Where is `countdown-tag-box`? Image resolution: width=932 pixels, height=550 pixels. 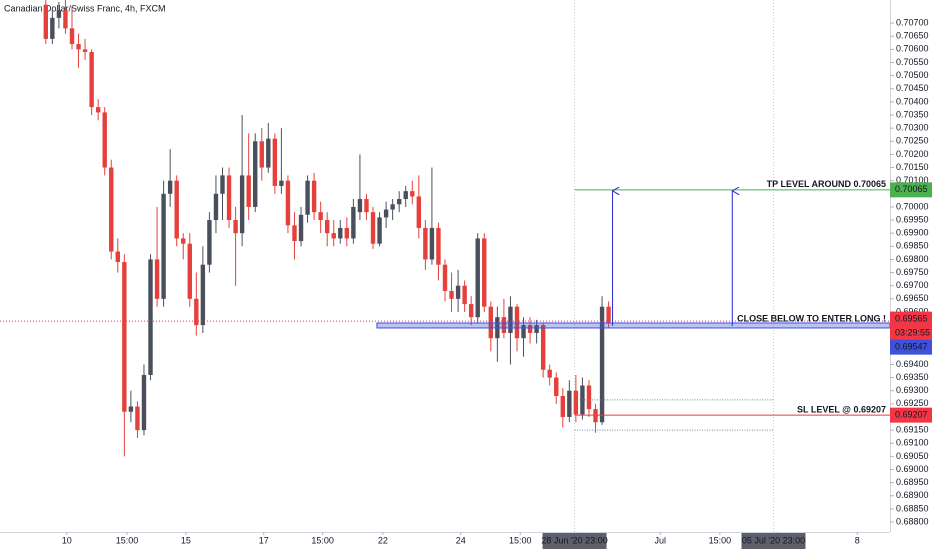
countdown-tag-box is located at coordinates (911, 333).